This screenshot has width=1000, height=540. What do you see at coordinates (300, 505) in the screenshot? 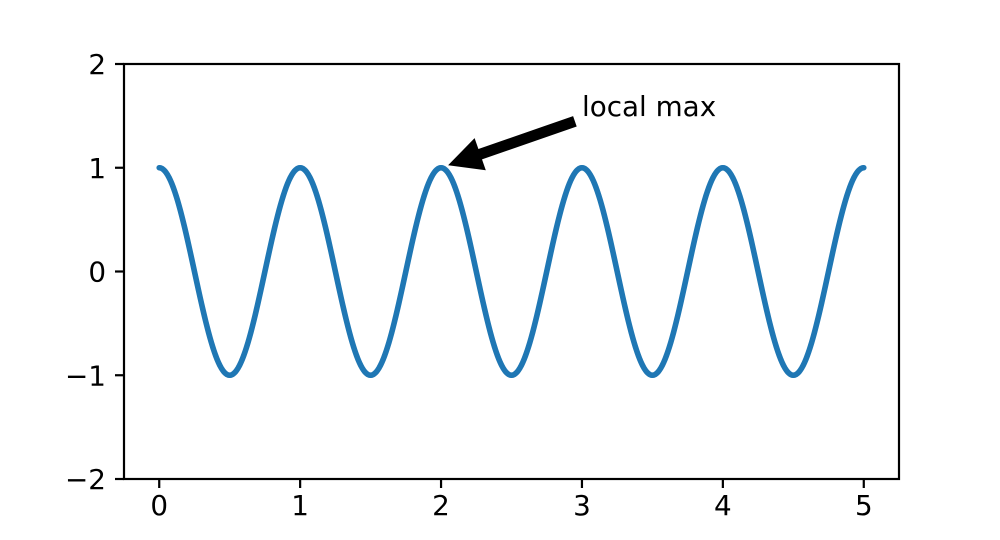
I see `x-tick-label: 1` at bounding box center [300, 505].